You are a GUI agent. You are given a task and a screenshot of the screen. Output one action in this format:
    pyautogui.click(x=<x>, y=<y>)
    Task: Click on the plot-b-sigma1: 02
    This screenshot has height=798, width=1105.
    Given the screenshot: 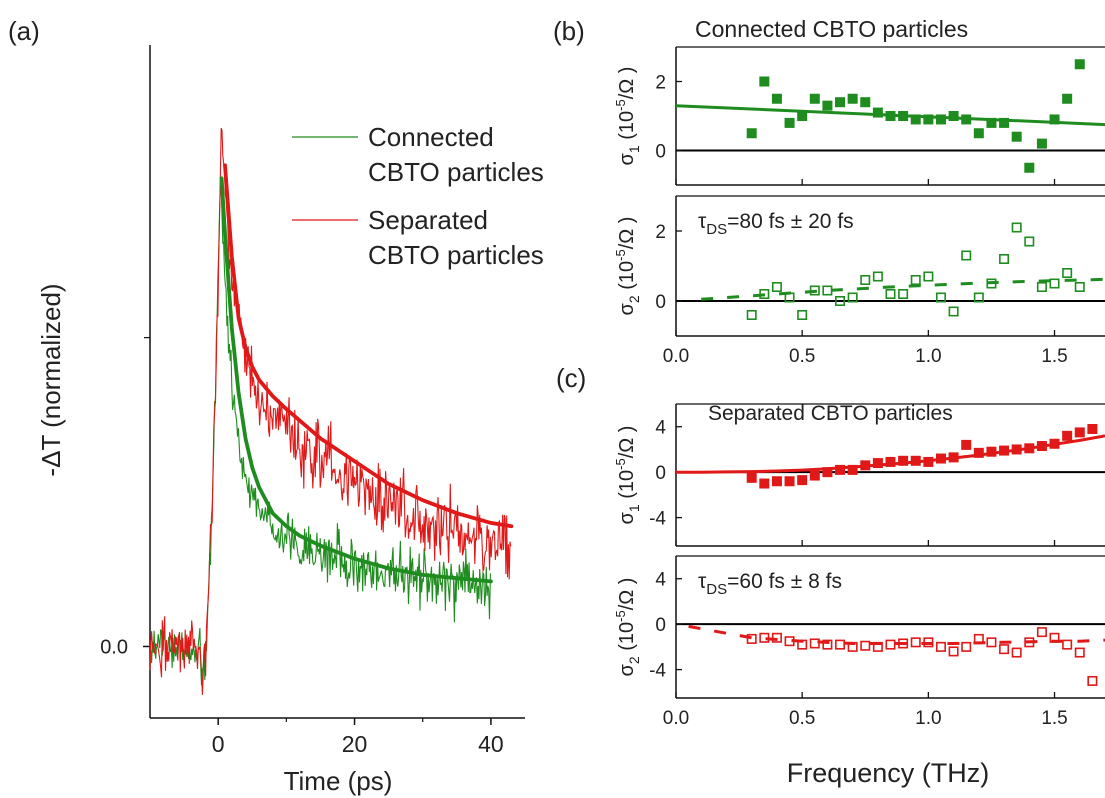 What is the action you would take?
    pyautogui.click(x=880, y=116)
    